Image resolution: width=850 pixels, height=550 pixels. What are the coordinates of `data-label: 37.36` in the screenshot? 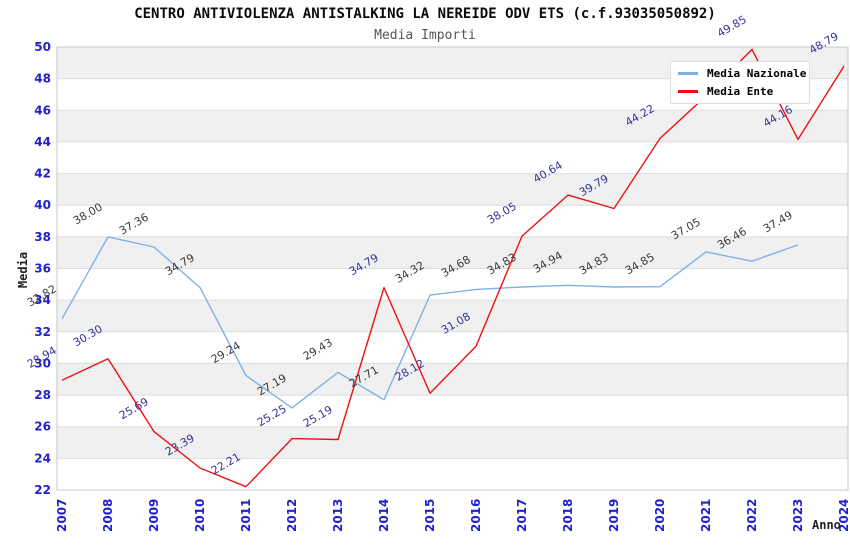 It's located at (134, 224).